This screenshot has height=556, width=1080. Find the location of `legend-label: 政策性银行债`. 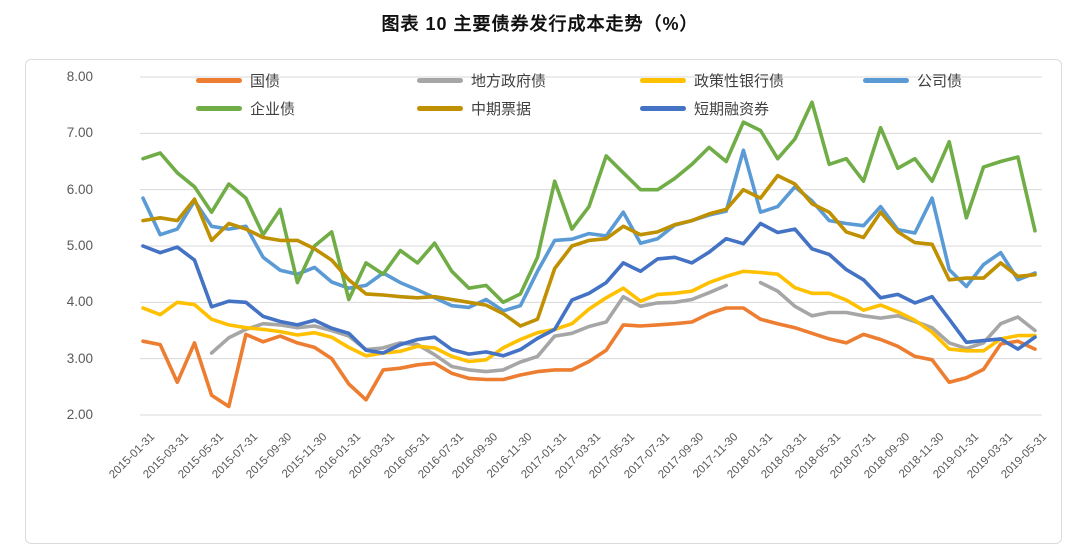

legend-label: 政策性银行债 is located at coordinates (739, 81).